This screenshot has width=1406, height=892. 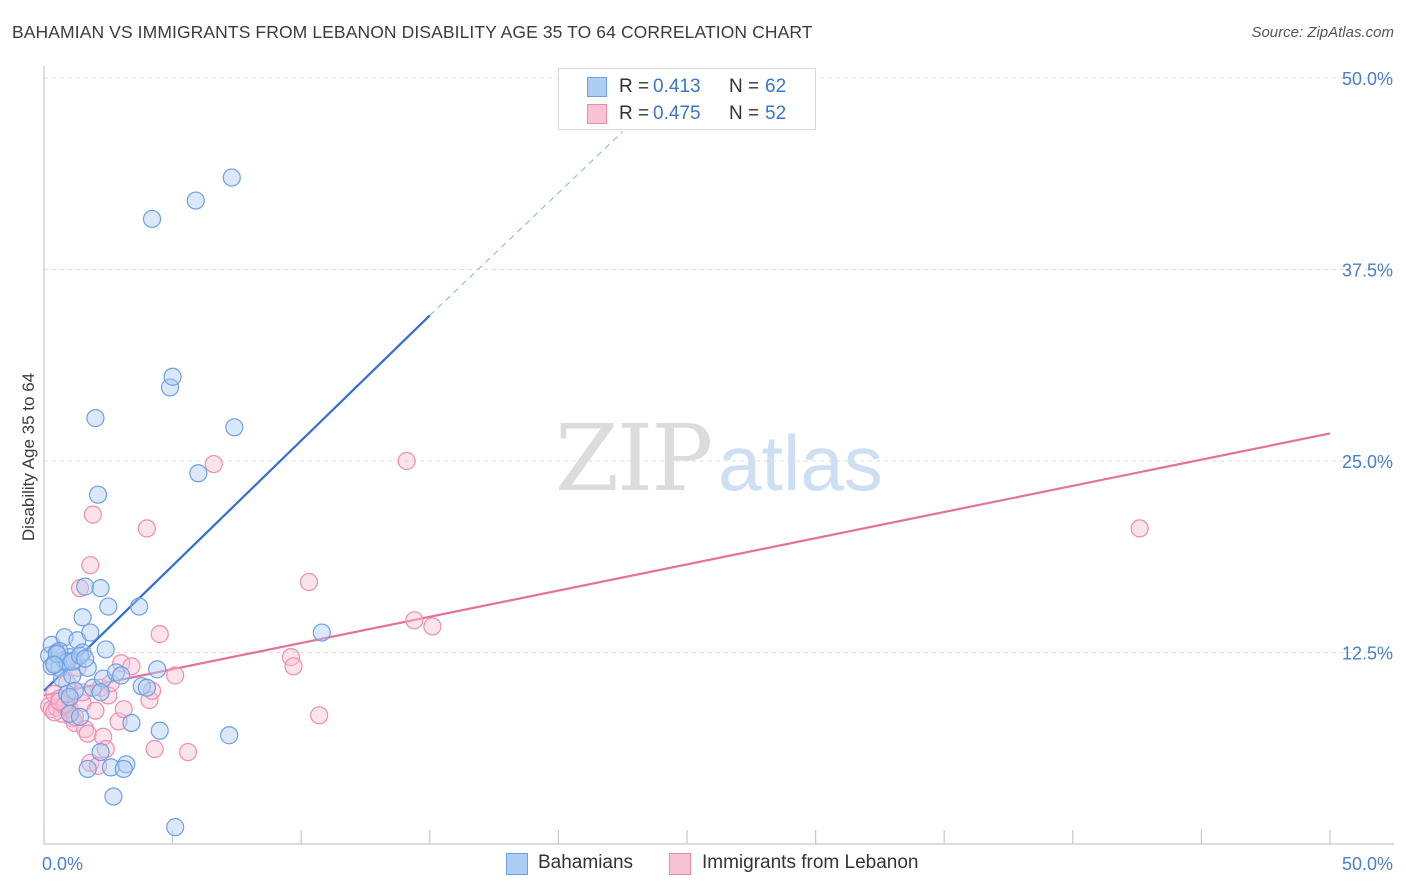 I want to click on source-credit: Source: ZipAtlas.com, so click(x=1322, y=32).